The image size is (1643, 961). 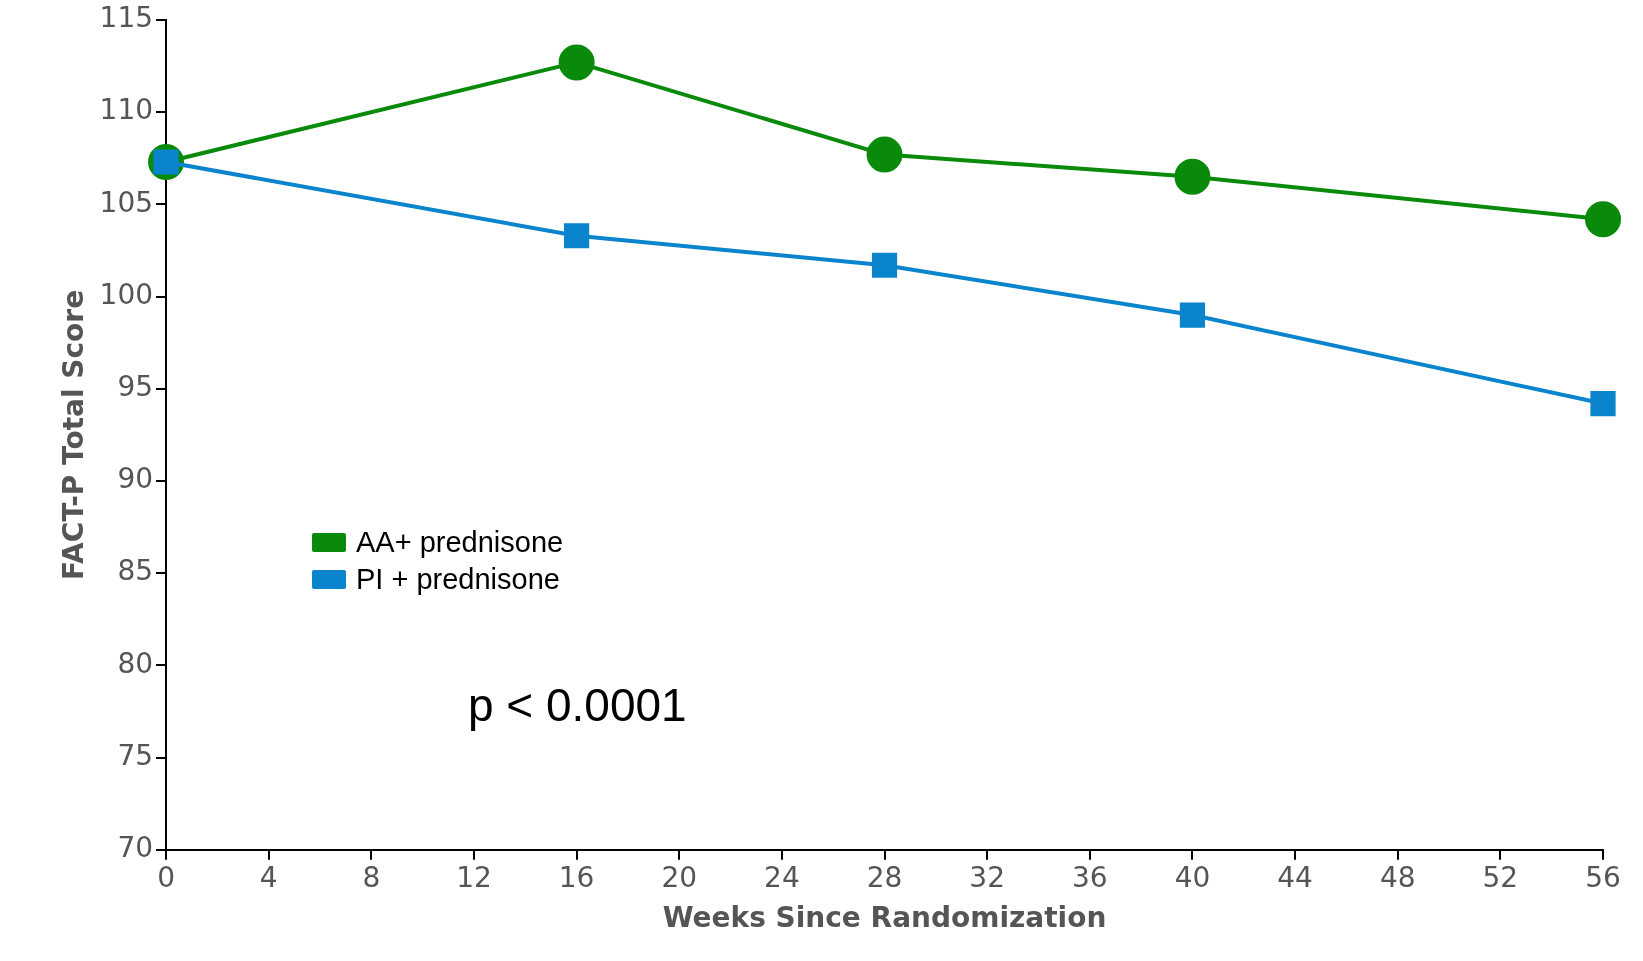 What do you see at coordinates (1603, 877) in the screenshot?
I see `x-tick-label: 56` at bounding box center [1603, 877].